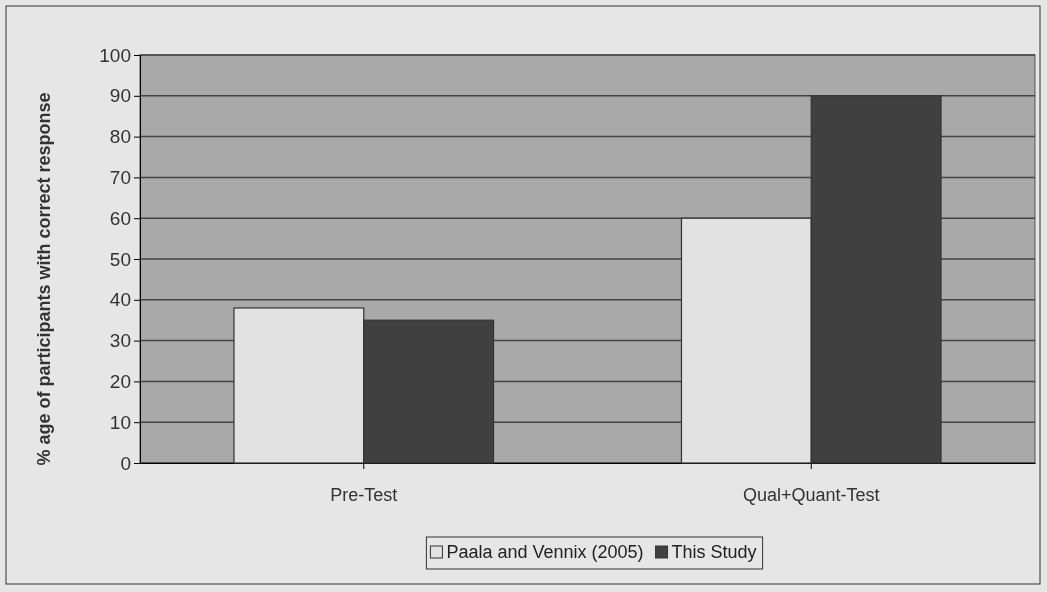 The height and width of the screenshot is (592, 1047). What do you see at coordinates (364, 494) in the screenshot?
I see `x-tick-label: Pre-Test` at bounding box center [364, 494].